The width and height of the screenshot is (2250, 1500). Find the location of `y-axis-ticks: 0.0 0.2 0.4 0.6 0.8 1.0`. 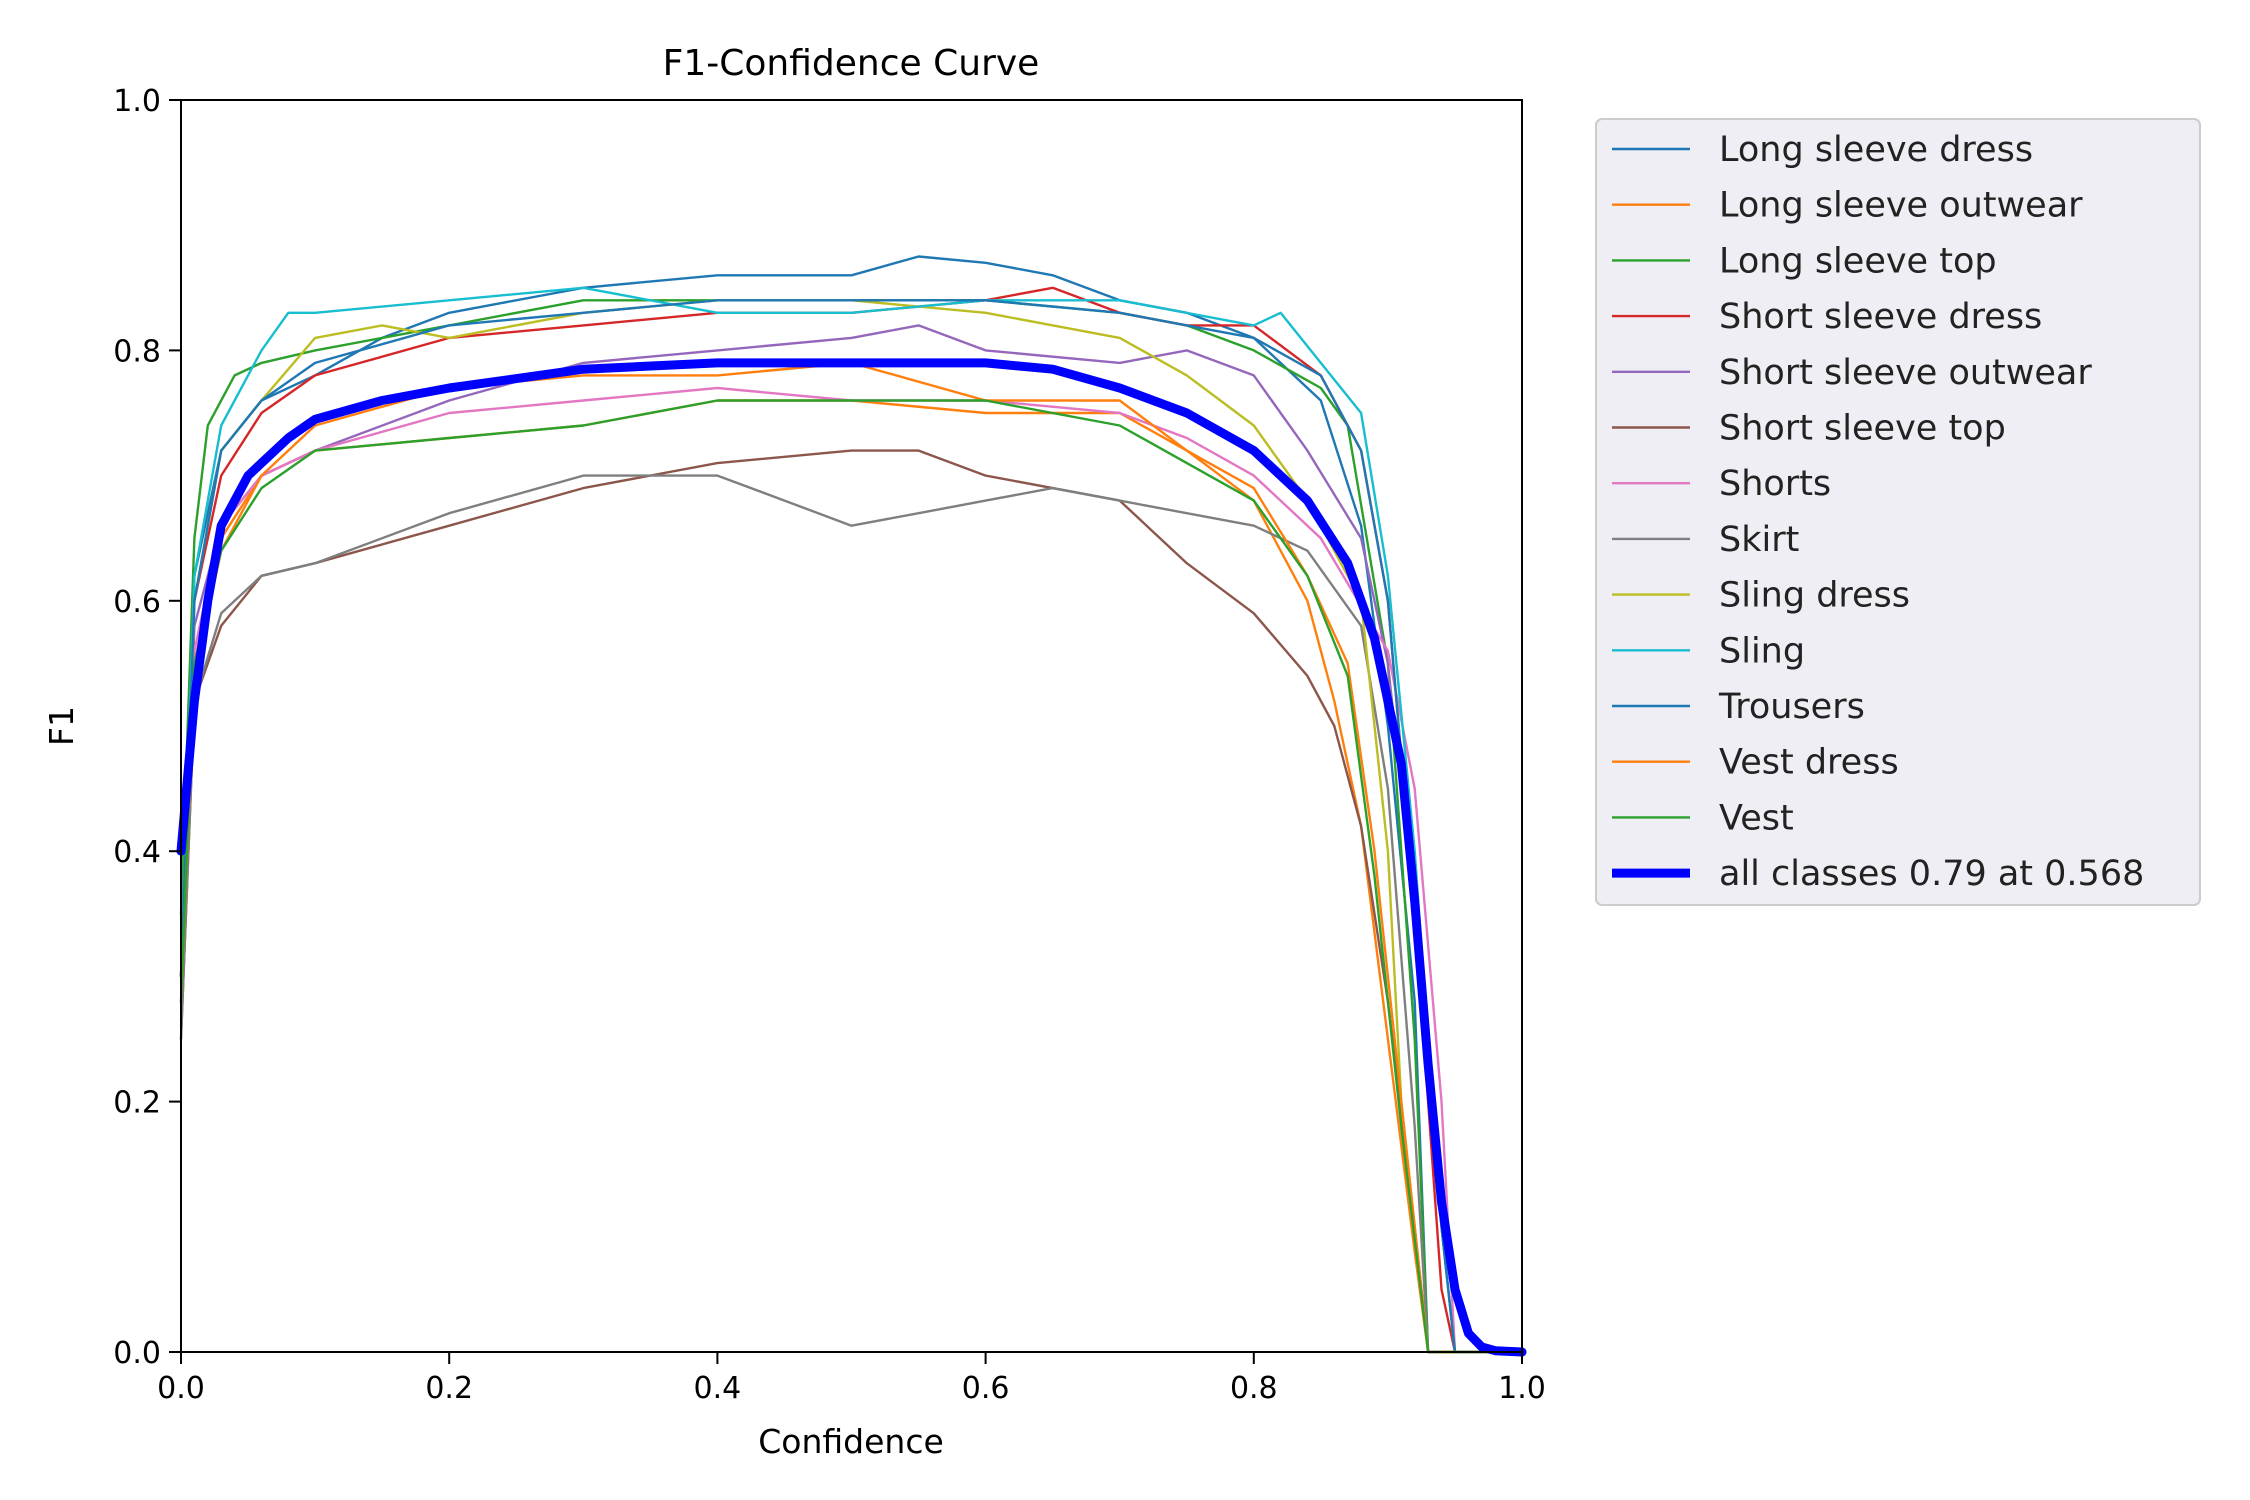

y-axis-ticks: 0.0 0.2 0.4 0.6 0.8 1.0 is located at coordinates (147, 727).